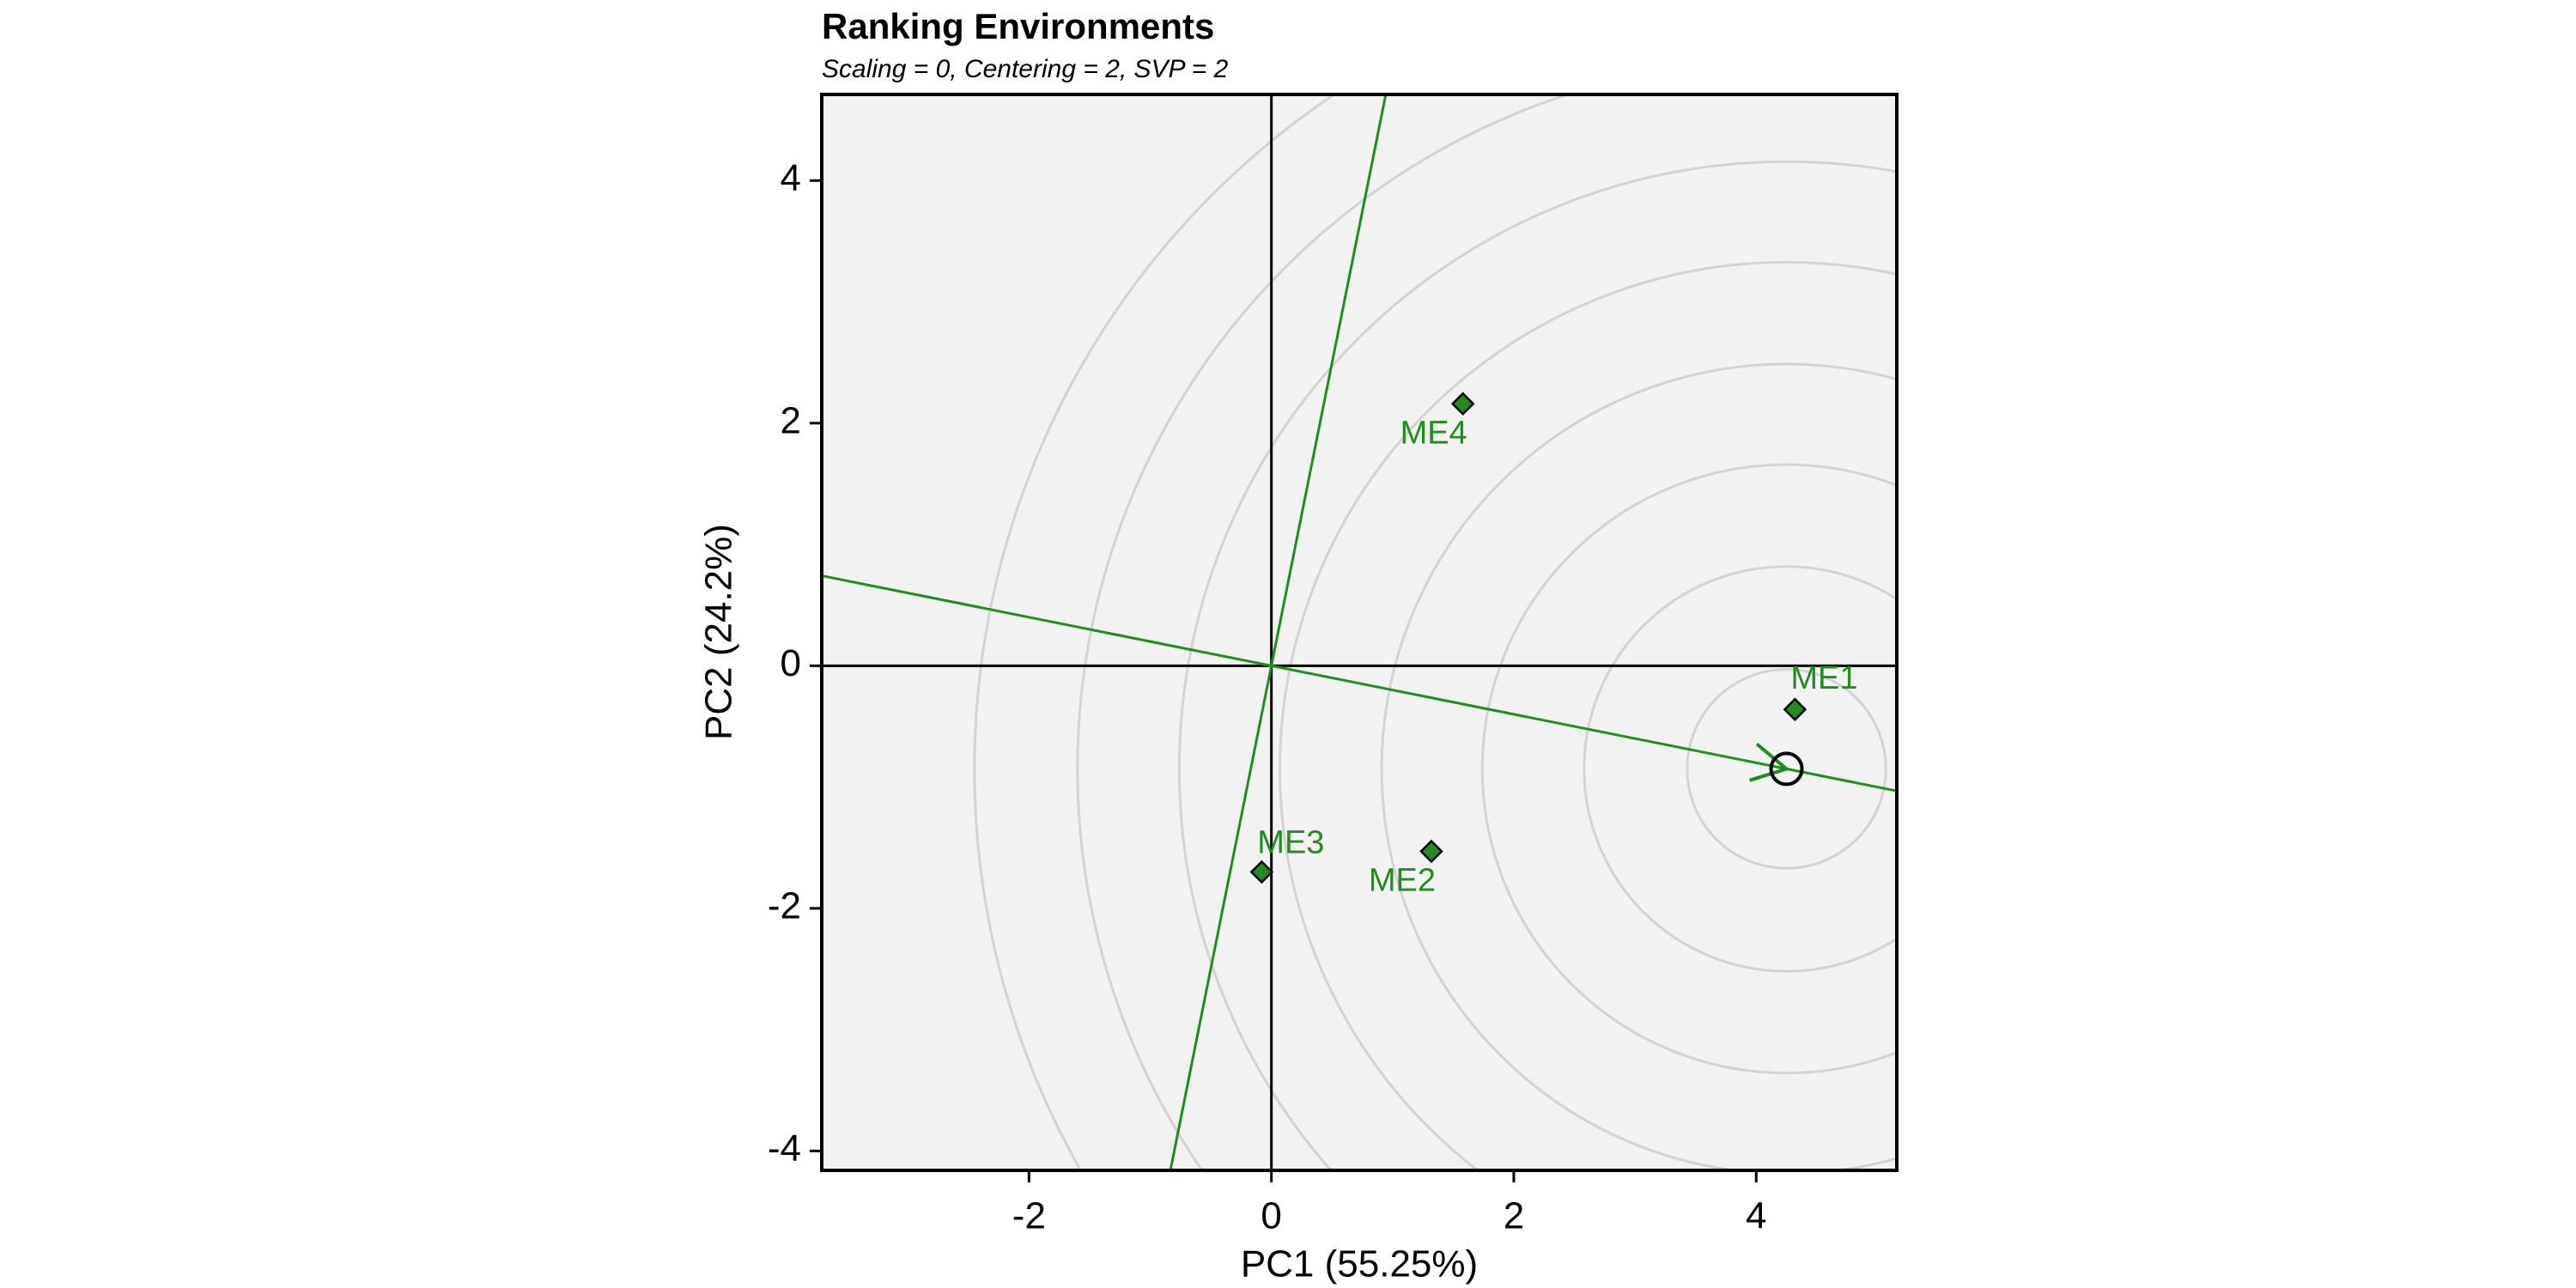 This screenshot has width=2576, height=1288. Describe the element at coordinates (1402, 881) in the screenshot. I see `point-label: ME2` at that location.